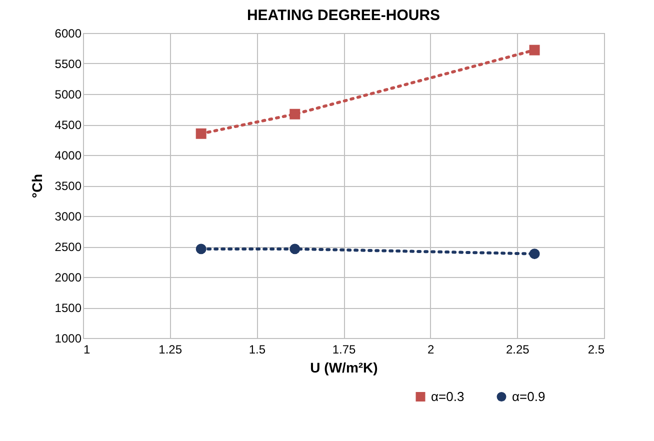 This screenshot has width=654, height=441. I want to click on x-axis-title: U (W/m²K), so click(344, 368).